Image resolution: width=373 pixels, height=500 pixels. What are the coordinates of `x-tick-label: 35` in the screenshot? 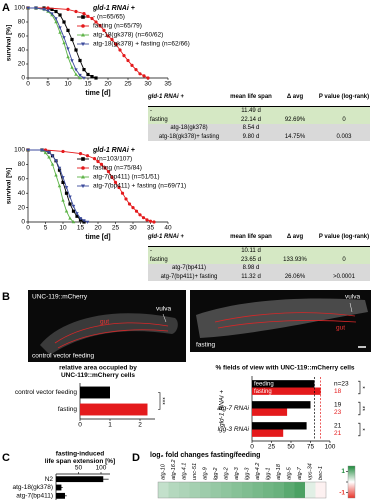 It's located at (168, 84).